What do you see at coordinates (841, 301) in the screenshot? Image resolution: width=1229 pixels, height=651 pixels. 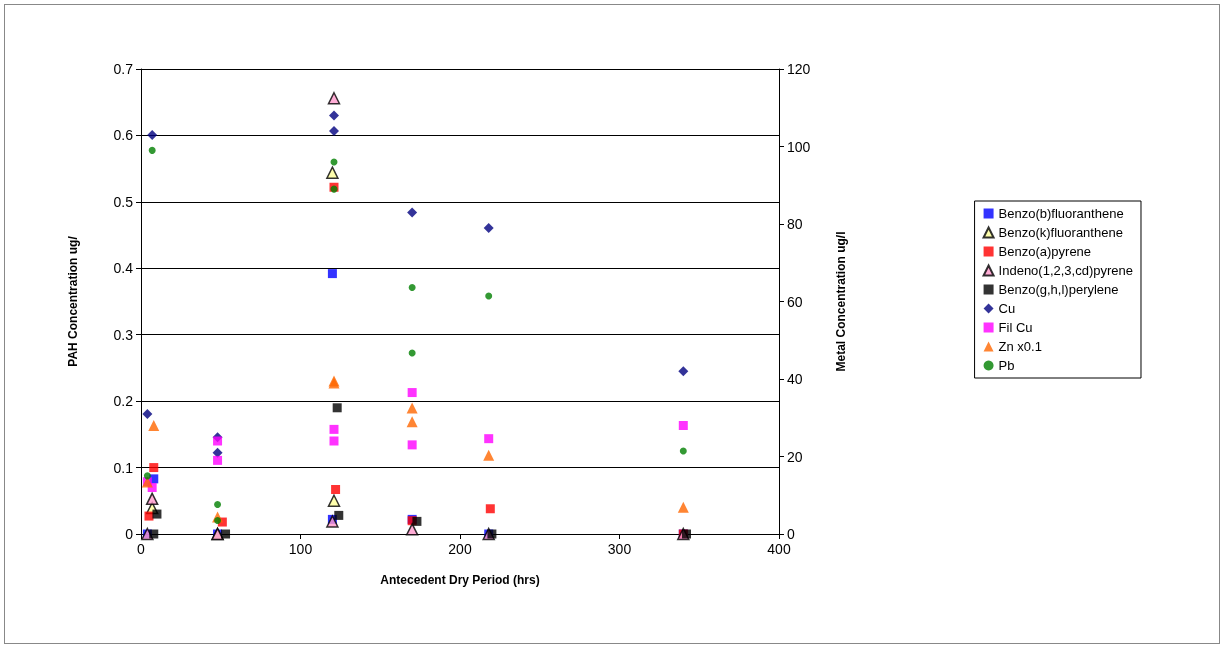 I see `y2-axis-title: Metal Concentration ug/l` at bounding box center [841, 301].